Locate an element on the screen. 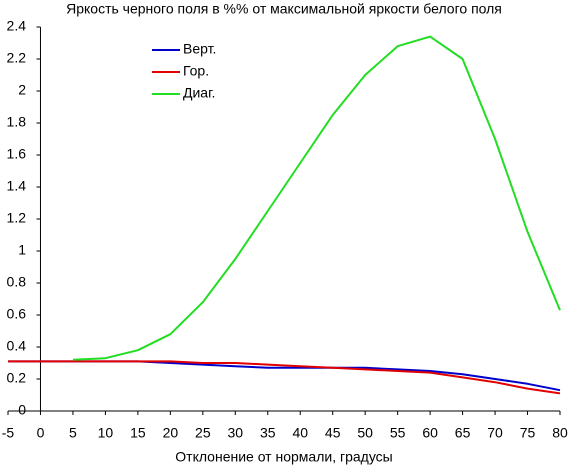 The height and width of the screenshot is (468, 568). x-tick-label: -5 is located at coordinates (8, 433).